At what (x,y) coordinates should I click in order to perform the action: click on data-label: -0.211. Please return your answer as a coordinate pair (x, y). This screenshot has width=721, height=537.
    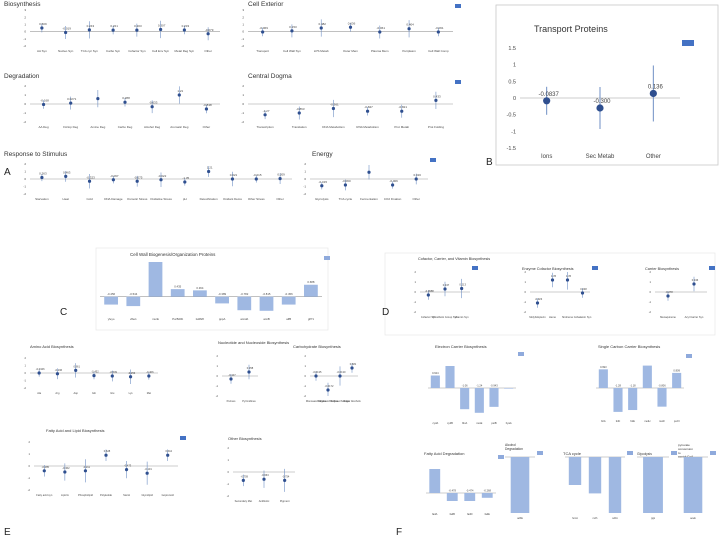
    Looking at the image, I should click on (87, 467).